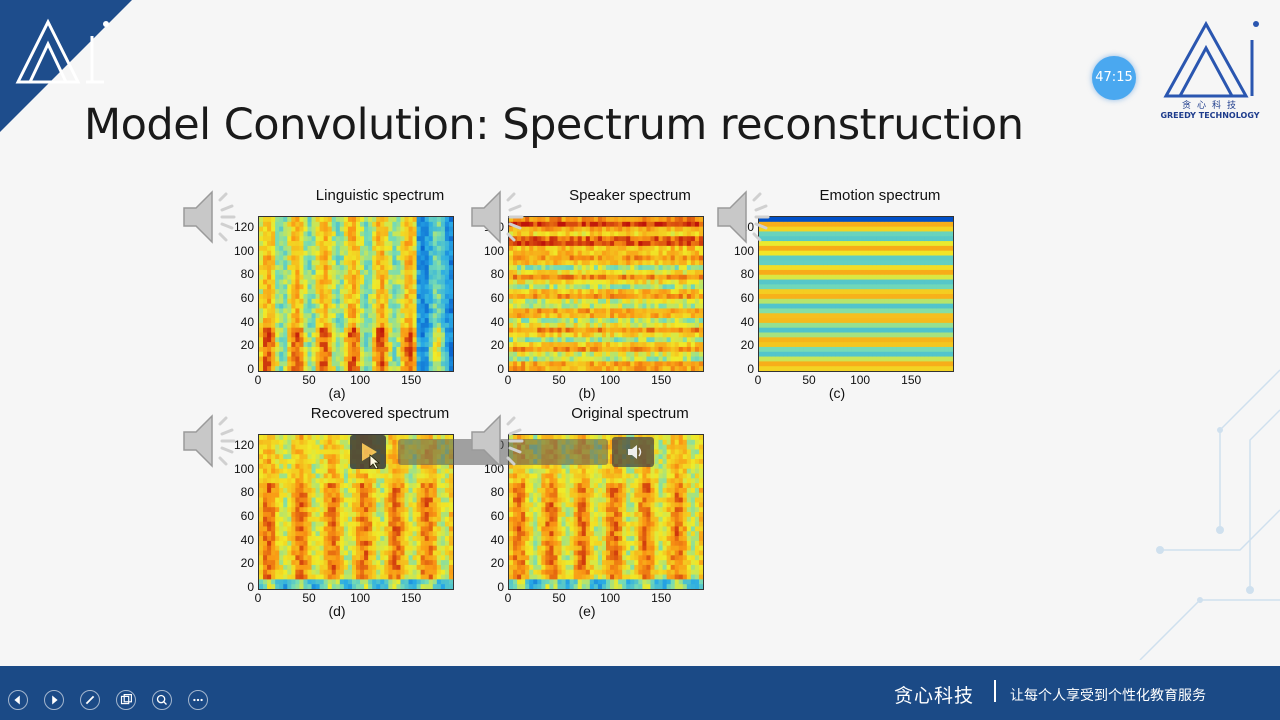  What do you see at coordinates (1114, 78) in the screenshot?
I see `timer-badge: 47:15` at bounding box center [1114, 78].